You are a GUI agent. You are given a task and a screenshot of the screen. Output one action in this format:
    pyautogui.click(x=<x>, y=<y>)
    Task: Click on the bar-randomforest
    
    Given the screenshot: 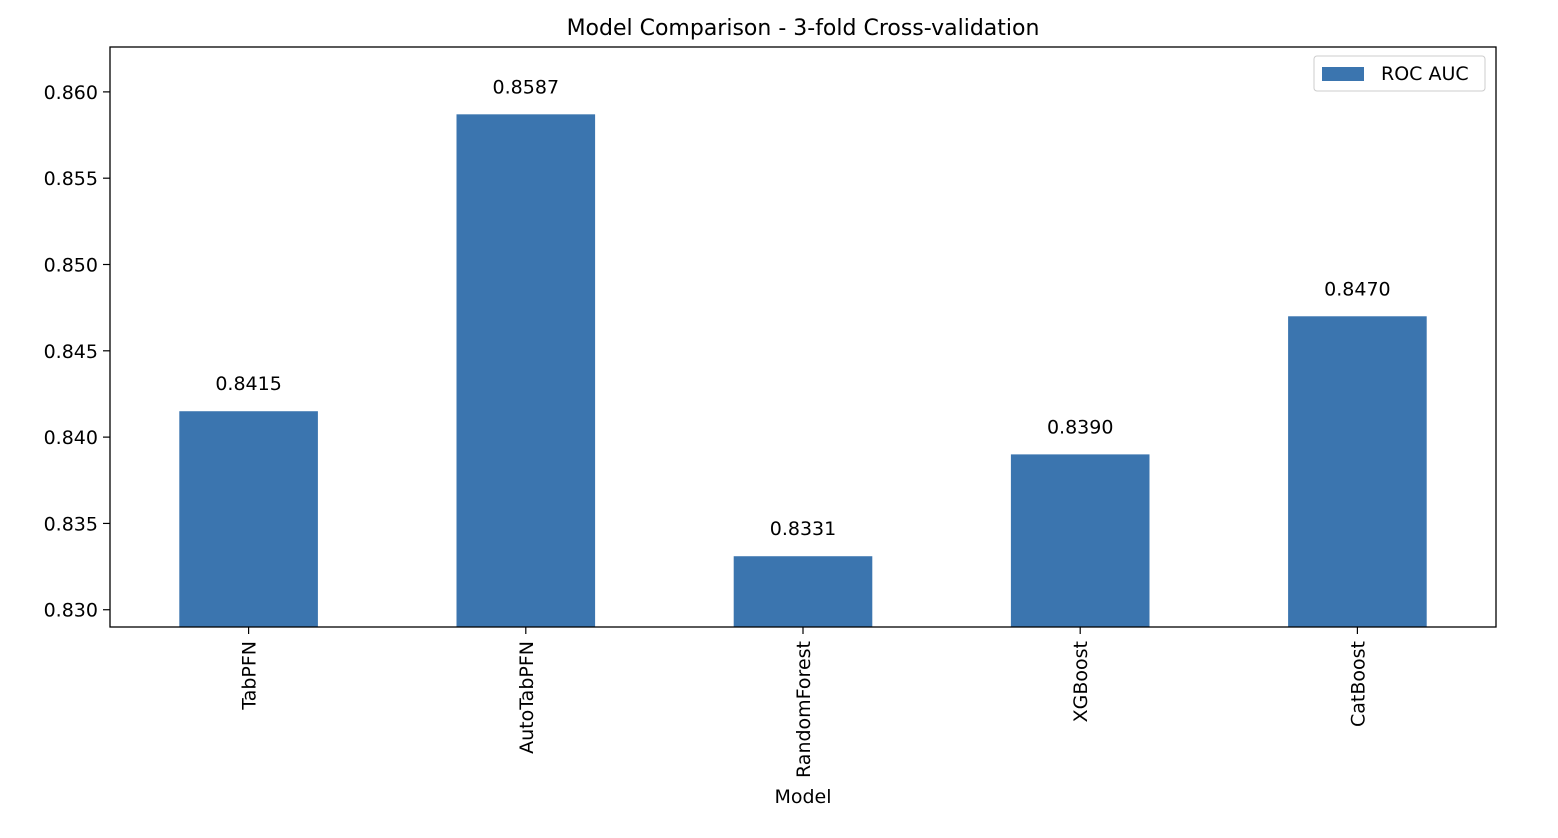 What is the action you would take?
    pyautogui.click(x=803, y=591)
    